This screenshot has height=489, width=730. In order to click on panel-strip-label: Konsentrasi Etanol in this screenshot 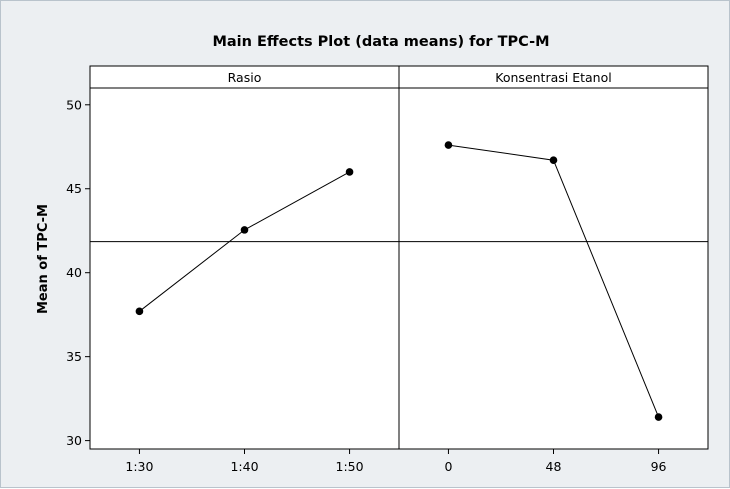, I will do `click(553, 77)`.